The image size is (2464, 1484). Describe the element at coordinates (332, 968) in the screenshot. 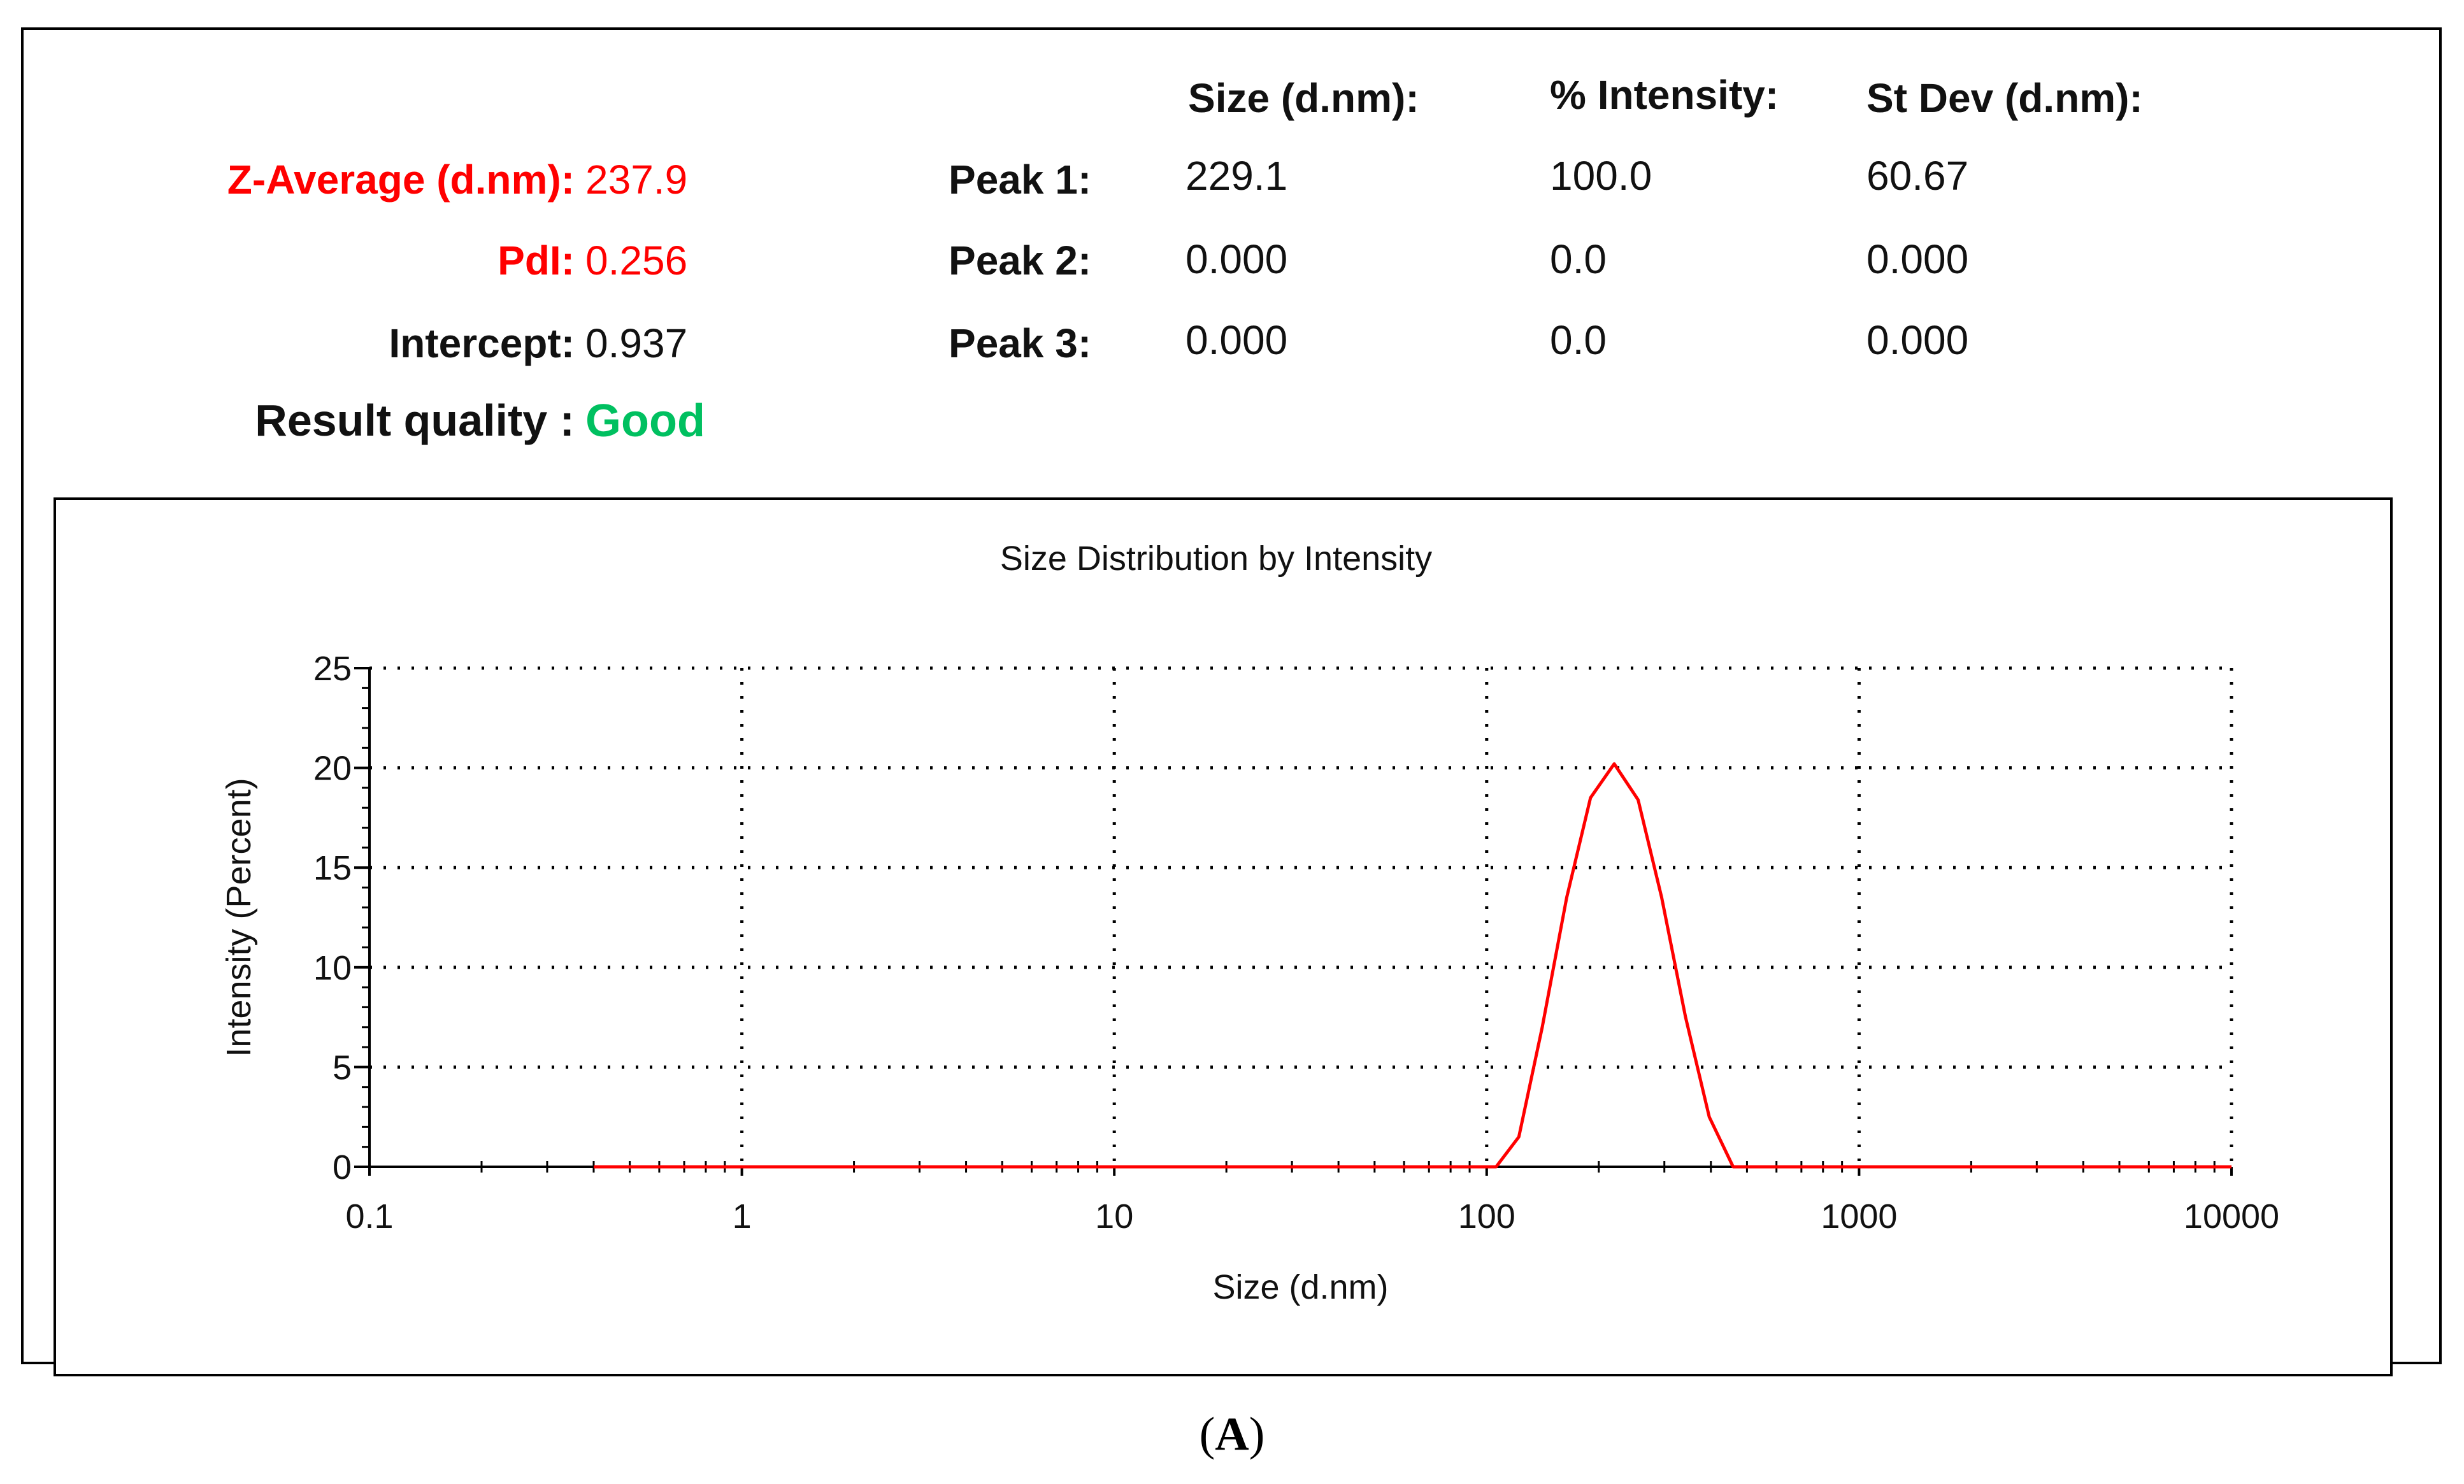

I see `y-tick-label: 10` at that location.